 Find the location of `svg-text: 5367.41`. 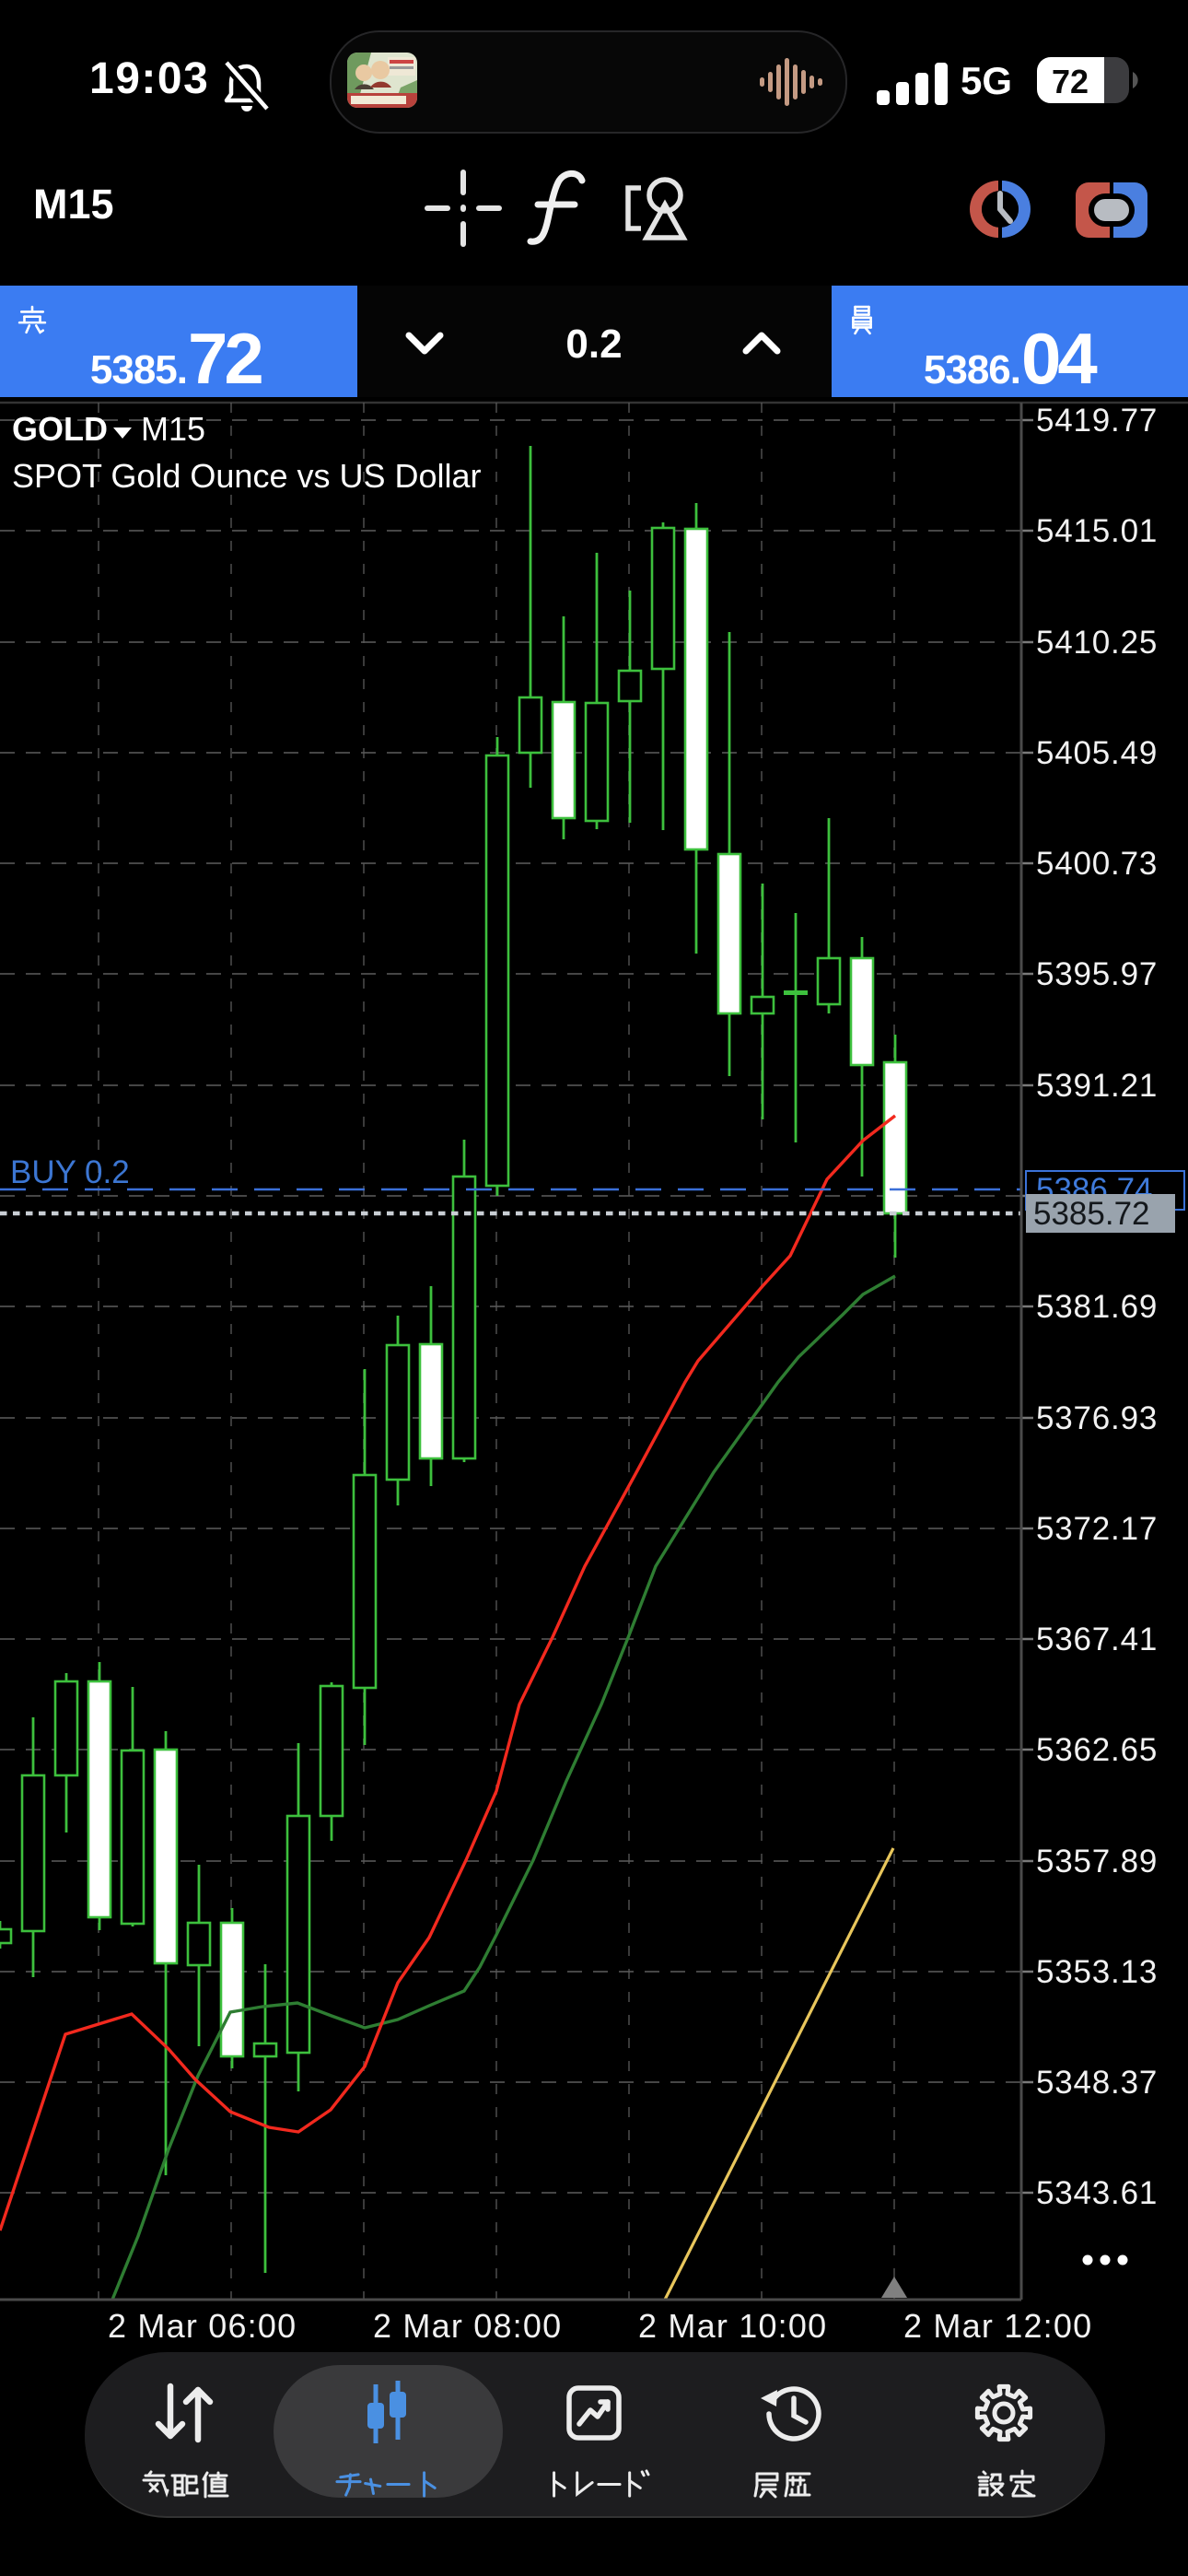

svg-text: 5367.41 is located at coordinates (1097, 1639).